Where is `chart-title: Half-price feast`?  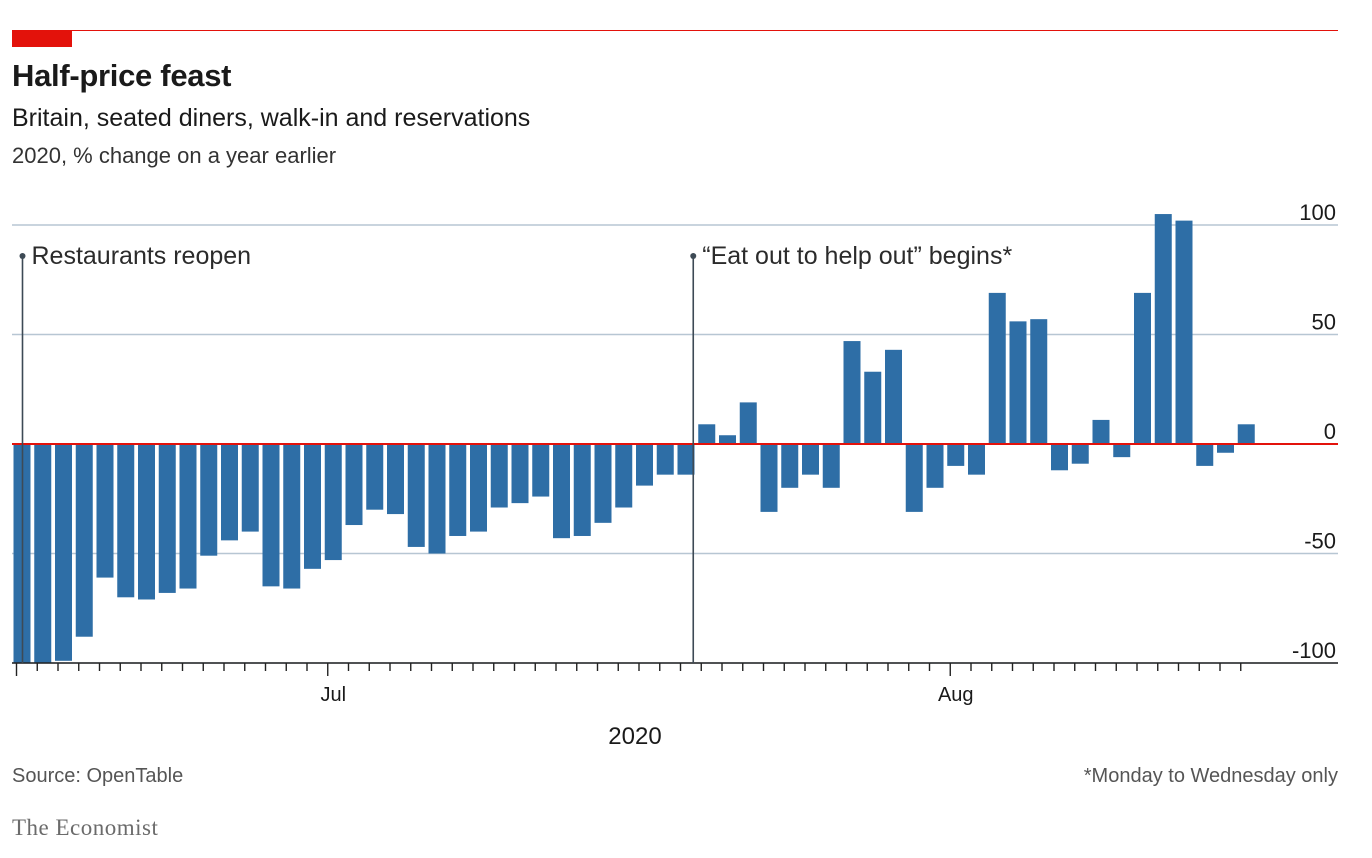 chart-title: Half-price feast is located at coordinates (122, 75).